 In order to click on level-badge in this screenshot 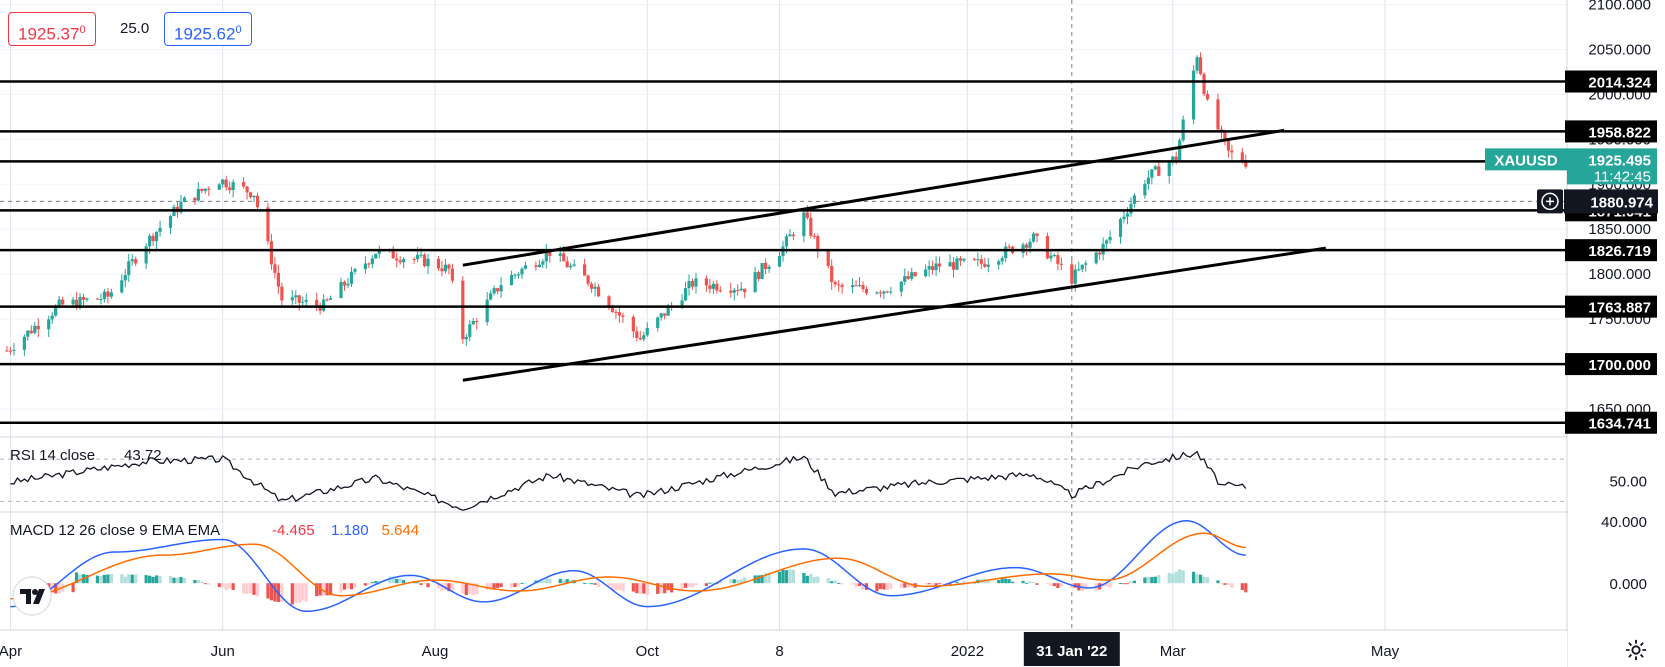, I will do `click(1611, 422)`.